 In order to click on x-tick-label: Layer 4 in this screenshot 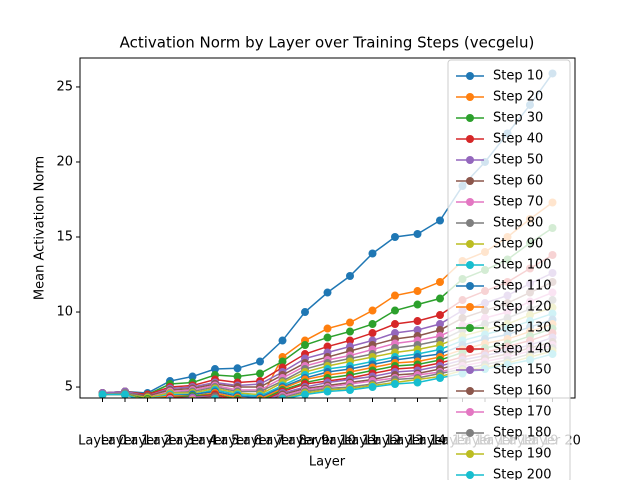, I will do `click(192, 441)`.